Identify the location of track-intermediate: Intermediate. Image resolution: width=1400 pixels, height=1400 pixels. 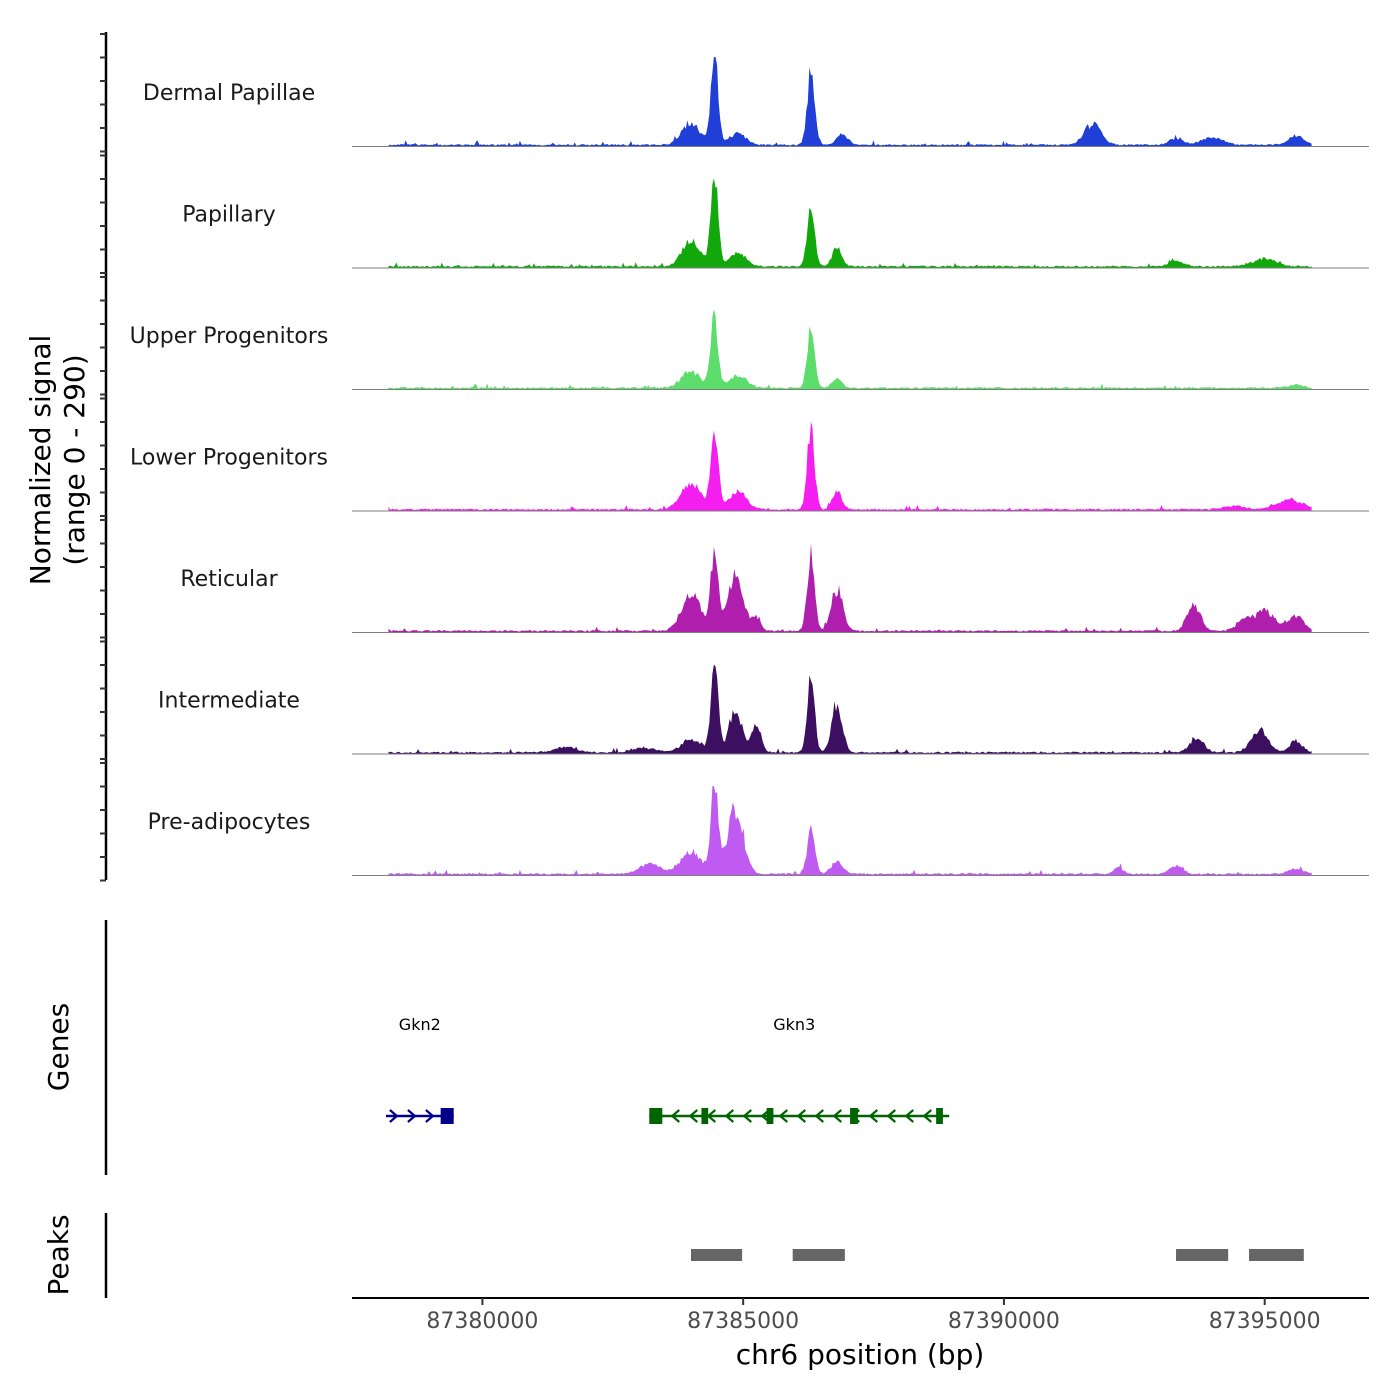
(763, 709).